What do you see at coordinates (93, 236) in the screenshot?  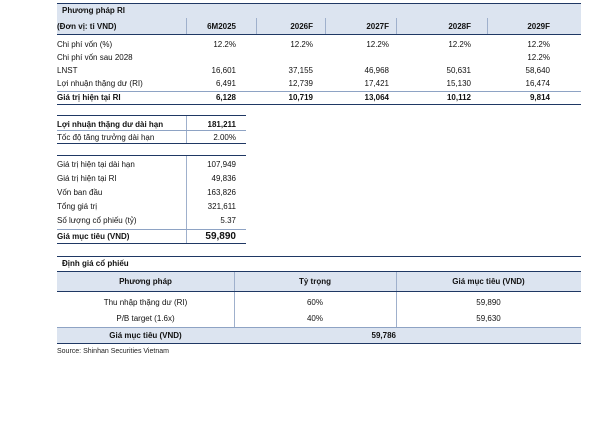 I see `target-price-label: Giá mục tiêu (VND)` at bounding box center [93, 236].